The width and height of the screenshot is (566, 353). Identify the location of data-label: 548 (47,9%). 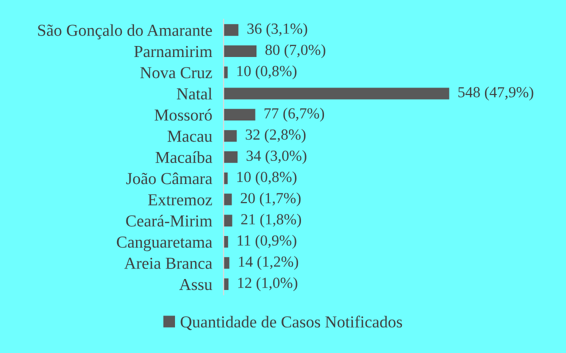
(496, 93).